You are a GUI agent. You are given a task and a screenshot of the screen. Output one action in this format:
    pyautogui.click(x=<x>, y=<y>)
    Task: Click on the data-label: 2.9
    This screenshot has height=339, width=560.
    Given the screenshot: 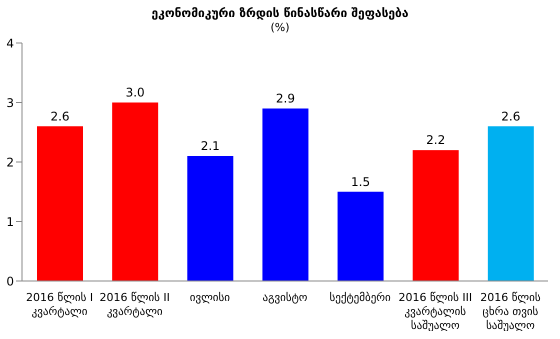 What is the action you would take?
    pyautogui.click(x=285, y=98)
    